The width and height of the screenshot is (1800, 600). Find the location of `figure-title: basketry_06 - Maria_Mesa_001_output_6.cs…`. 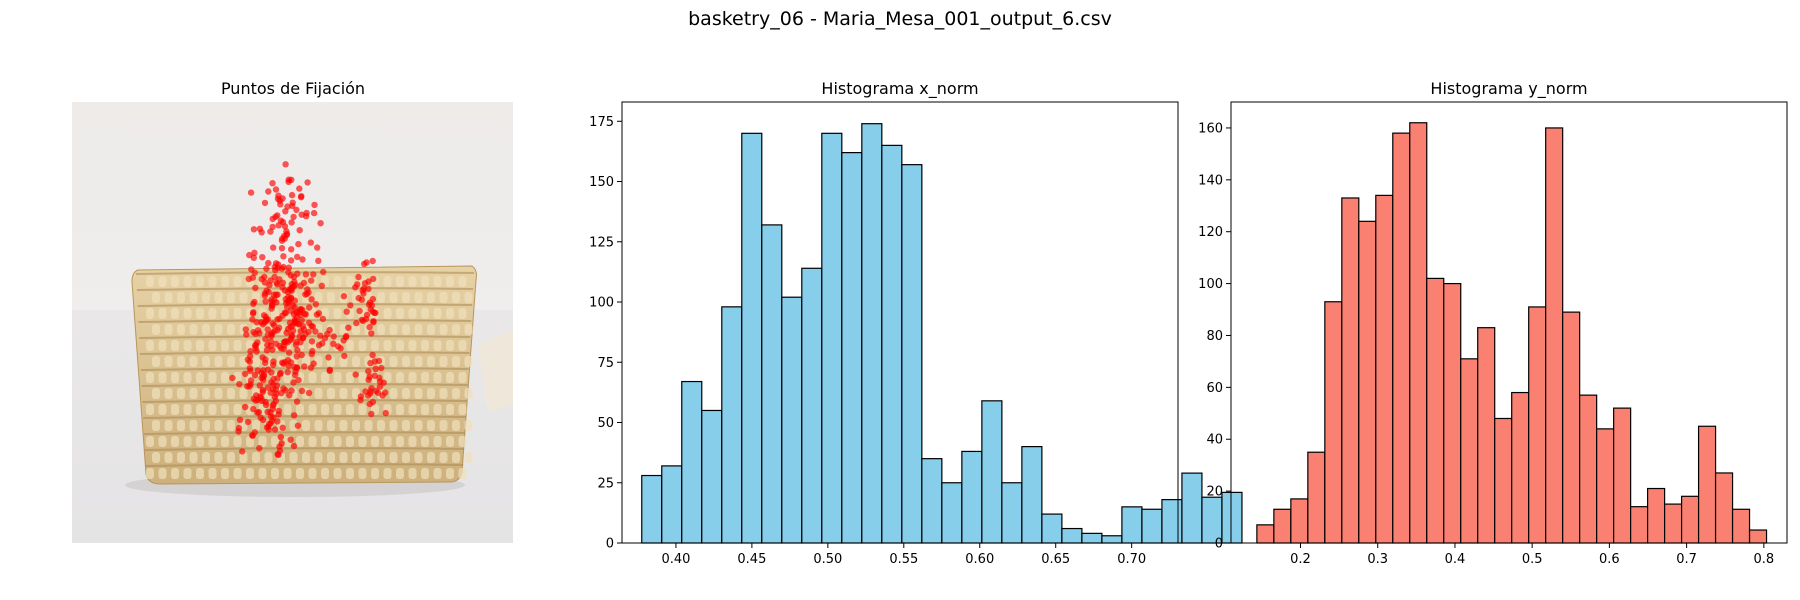

figure-title: basketry_06 - Maria_Mesa_001_output_6.cs… is located at coordinates (900, 19).